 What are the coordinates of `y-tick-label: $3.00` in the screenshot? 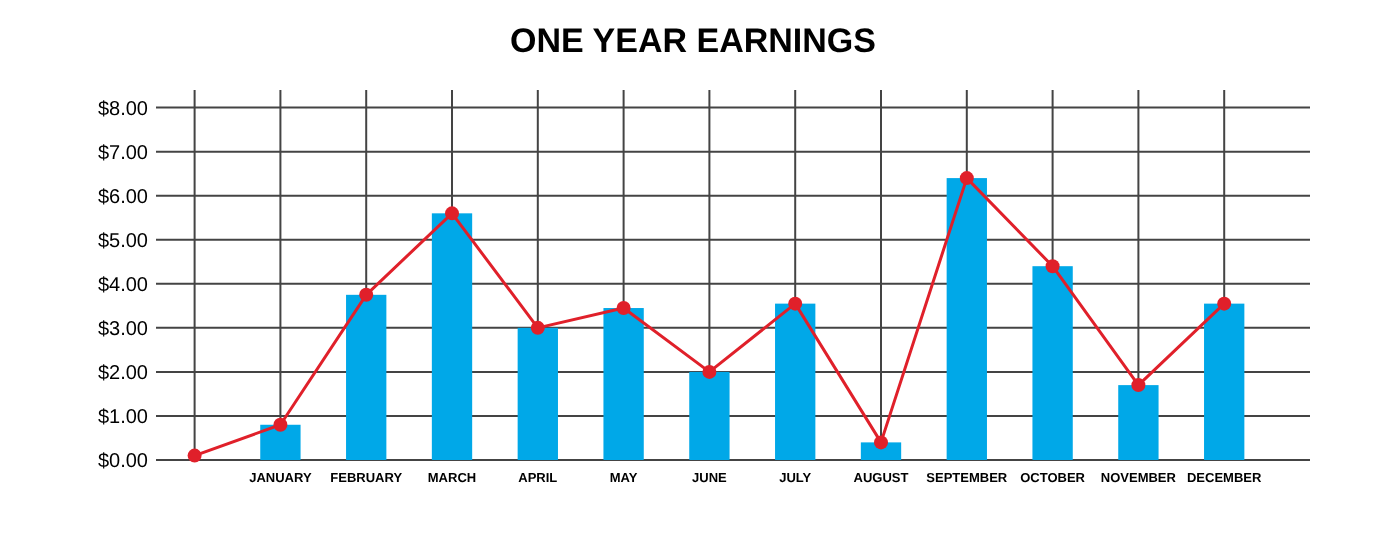 It's located at (123, 329).